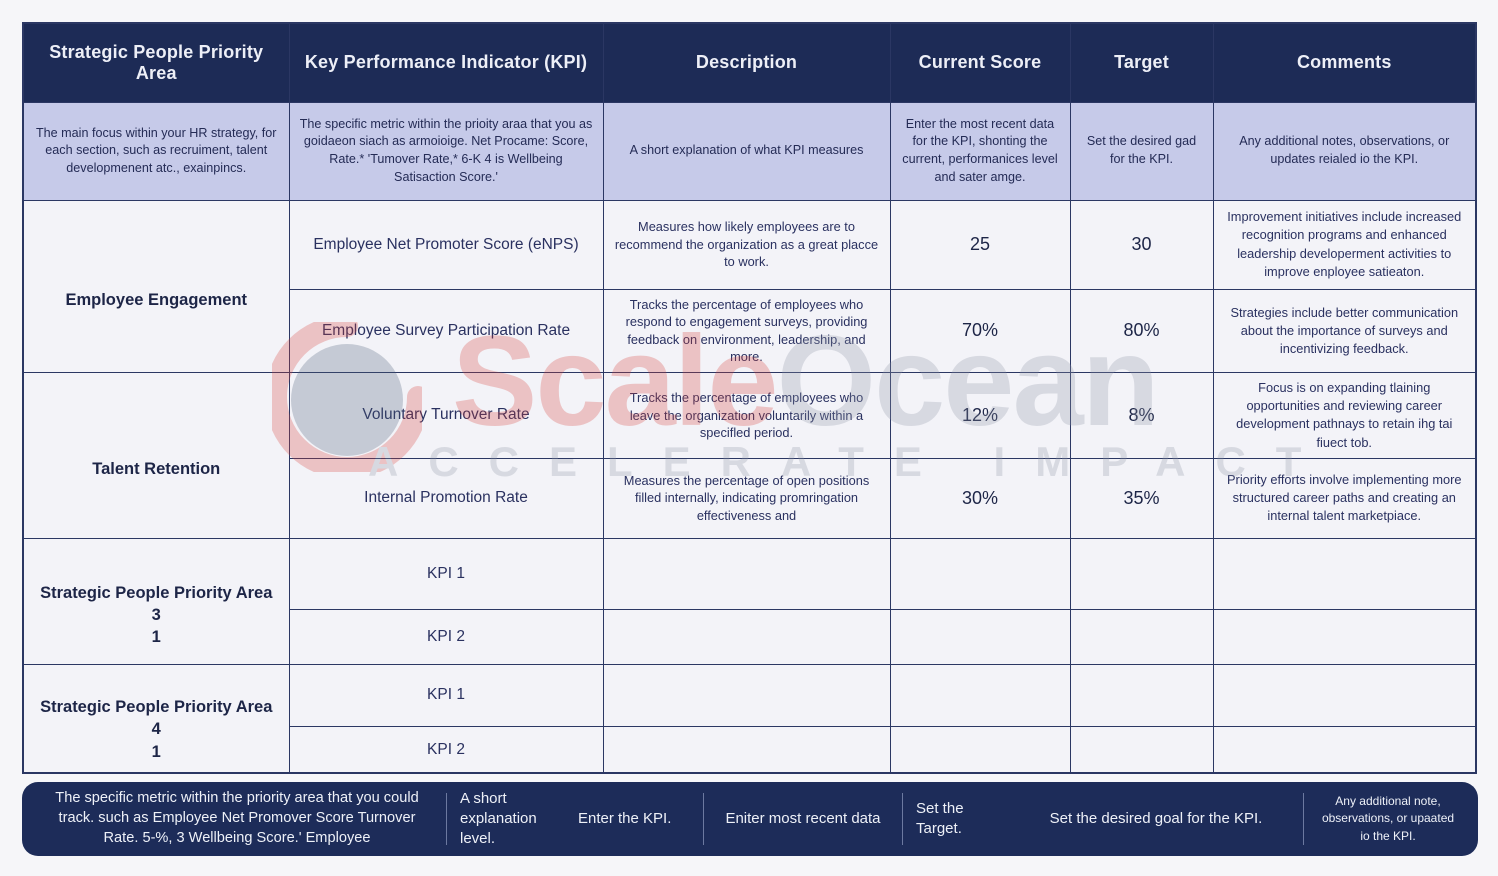 Image resolution: width=1498 pixels, height=876 pixels. What do you see at coordinates (940, 818) in the screenshot?
I see `footer-hint-set-target: Set the Target.` at bounding box center [940, 818].